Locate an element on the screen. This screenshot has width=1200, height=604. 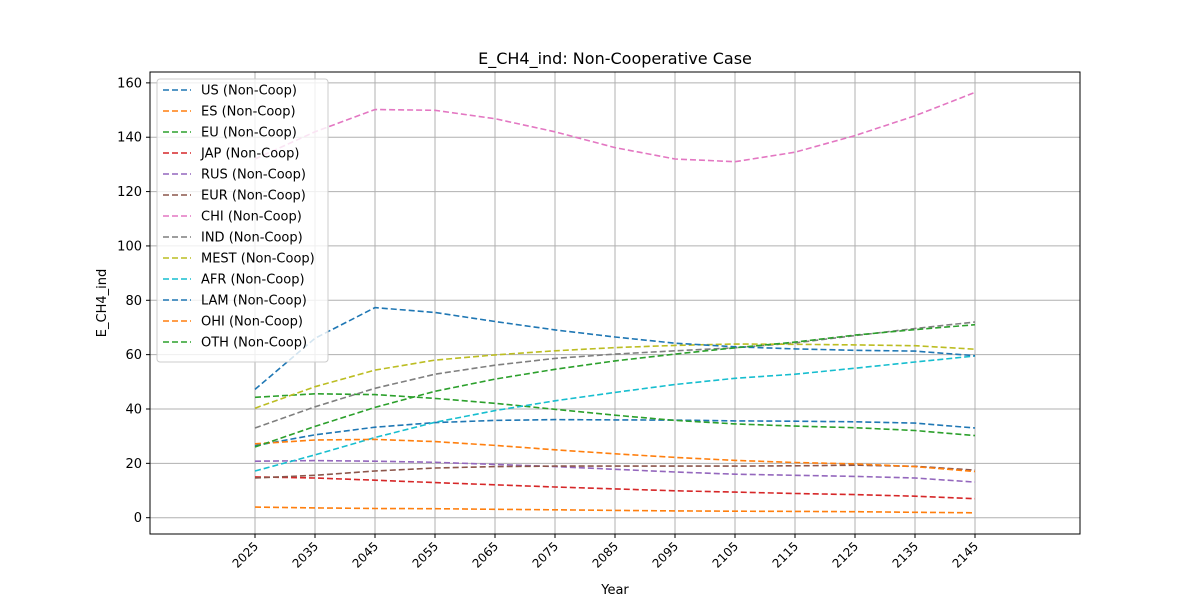
legend-label: EU (Non-Coop) is located at coordinates (249, 133).